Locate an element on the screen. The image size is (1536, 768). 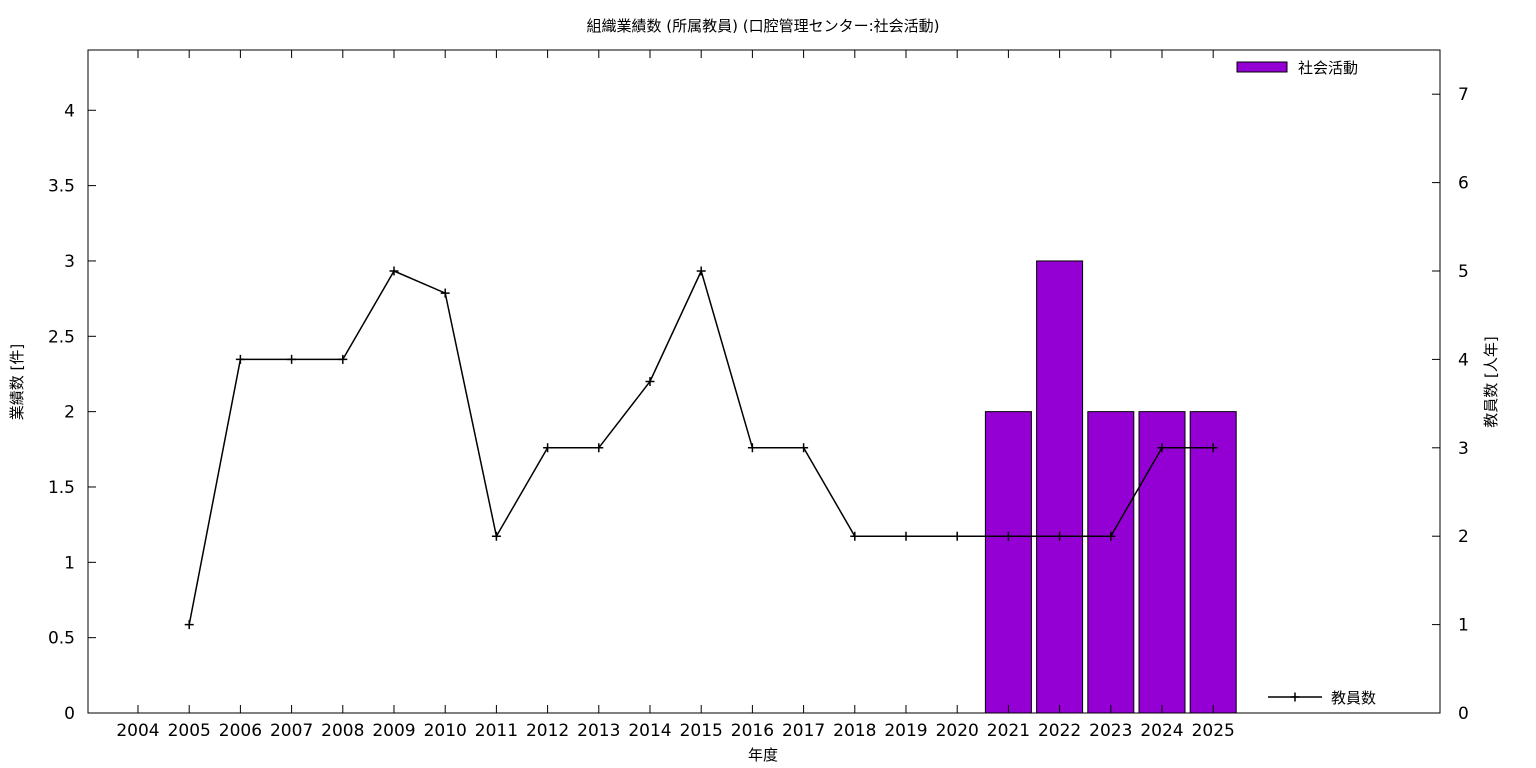
line-point-2012 is located at coordinates (548, 448).